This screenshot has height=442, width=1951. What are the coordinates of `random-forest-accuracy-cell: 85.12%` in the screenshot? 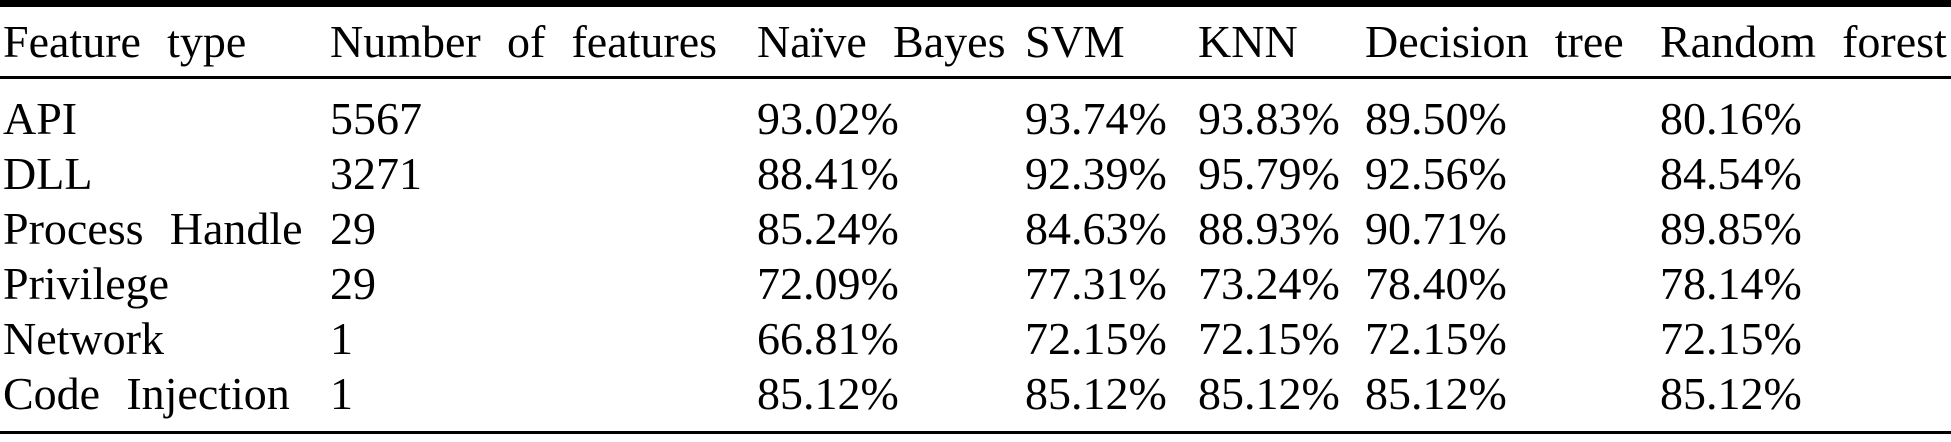 It's located at (1731, 393).